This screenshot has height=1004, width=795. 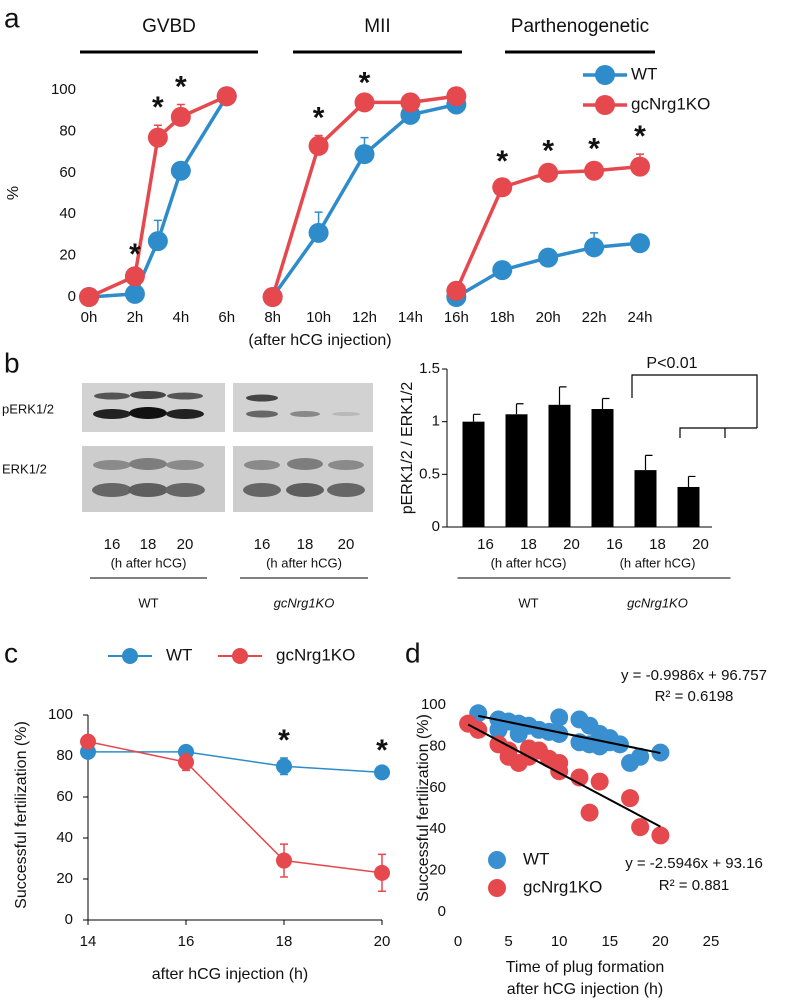 What do you see at coordinates (585, 989) in the screenshot?
I see `x-axis-label: after hCG injection (h)` at bounding box center [585, 989].